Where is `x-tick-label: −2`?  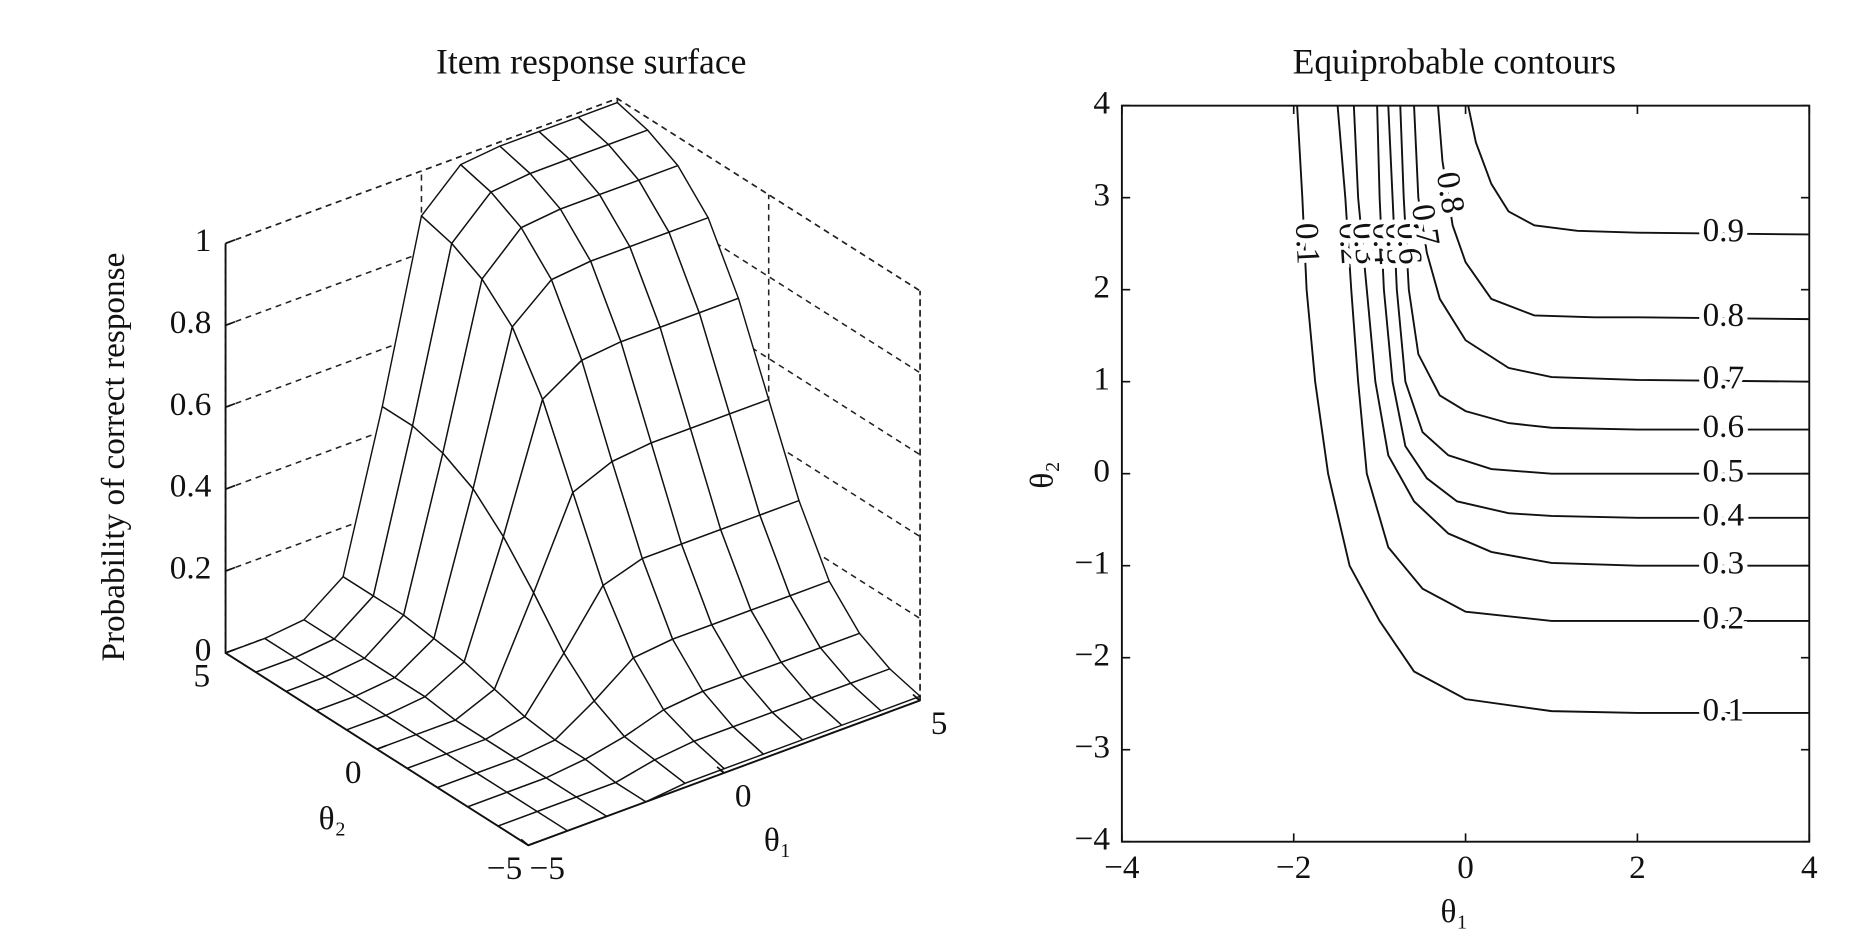 x-tick-label: −2 is located at coordinates (1293, 867).